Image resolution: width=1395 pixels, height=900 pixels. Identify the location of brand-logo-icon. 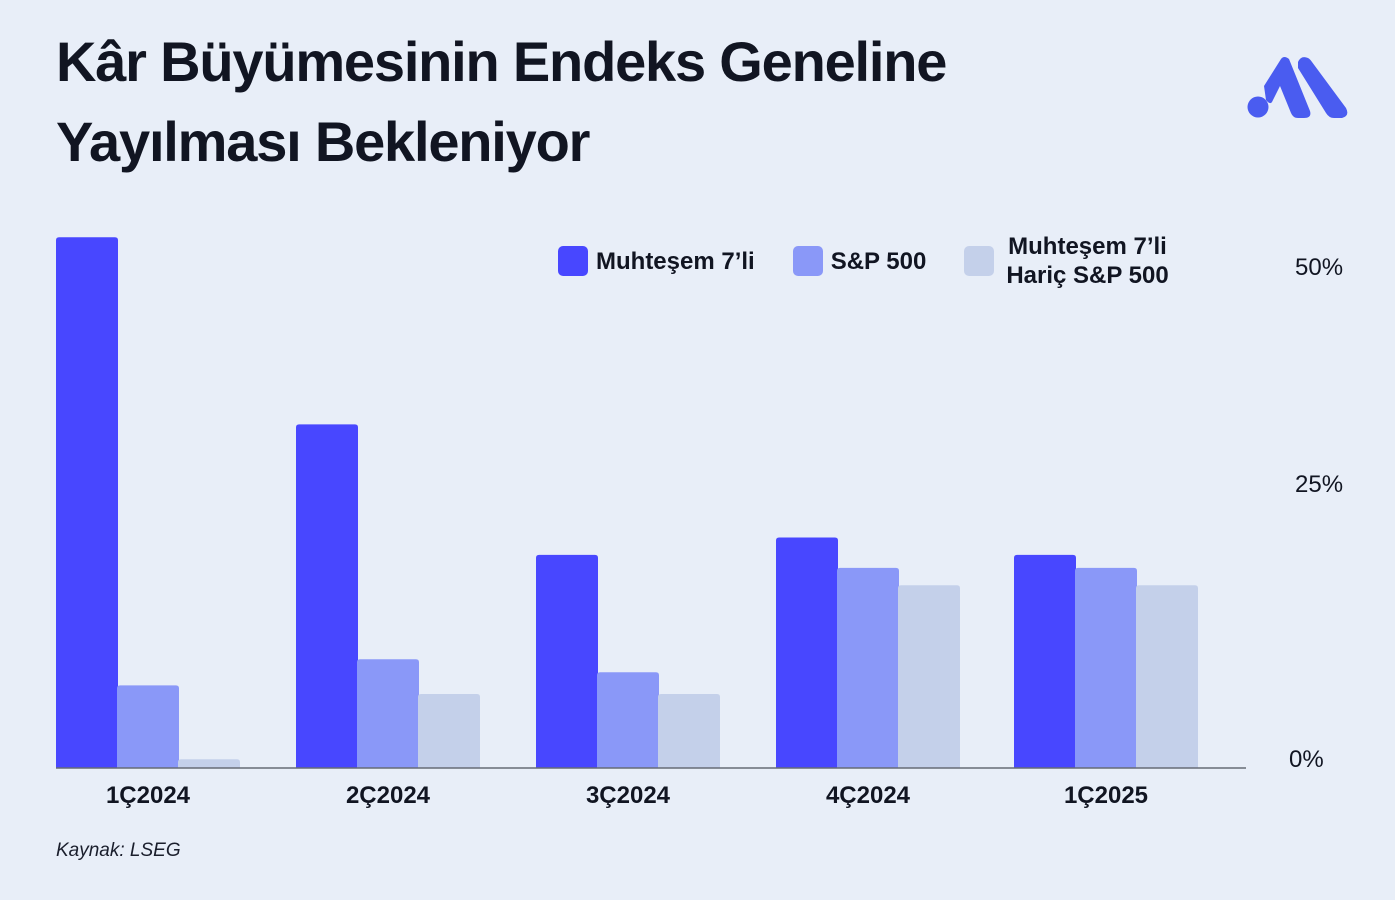
(1297, 87).